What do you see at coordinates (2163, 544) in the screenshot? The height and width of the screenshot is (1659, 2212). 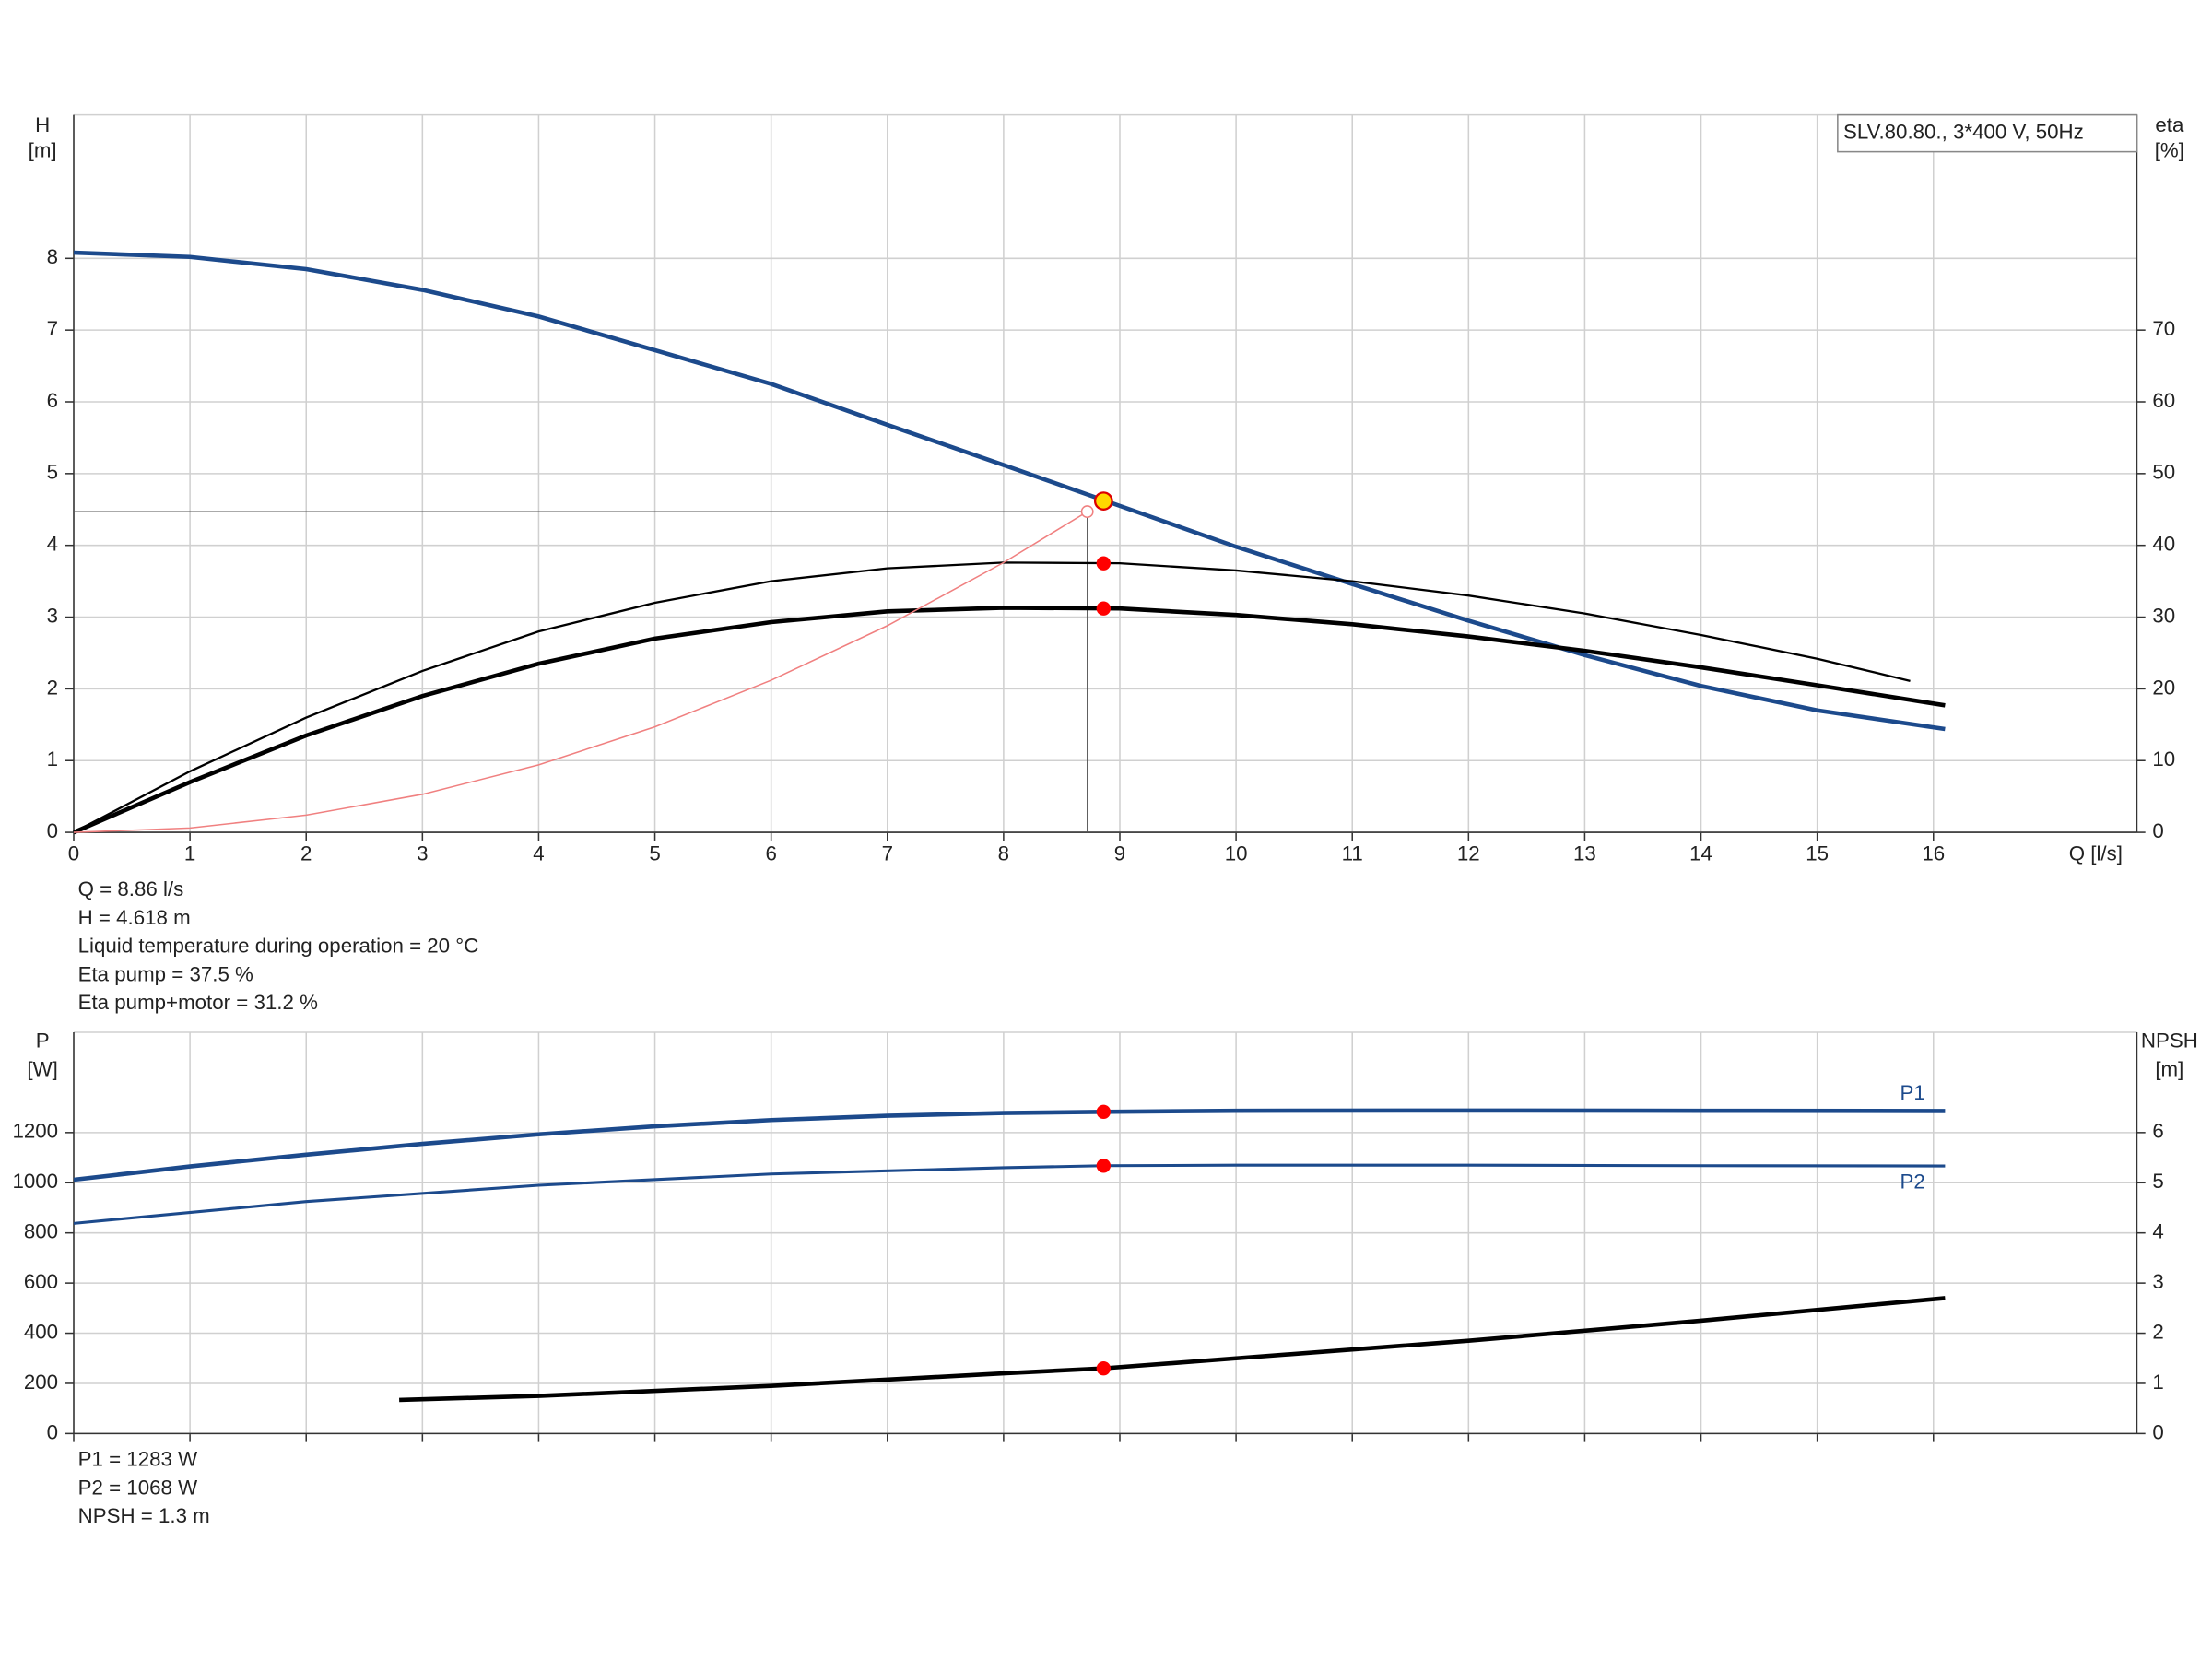 I see `y2-tick-label: 40` at bounding box center [2163, 544].